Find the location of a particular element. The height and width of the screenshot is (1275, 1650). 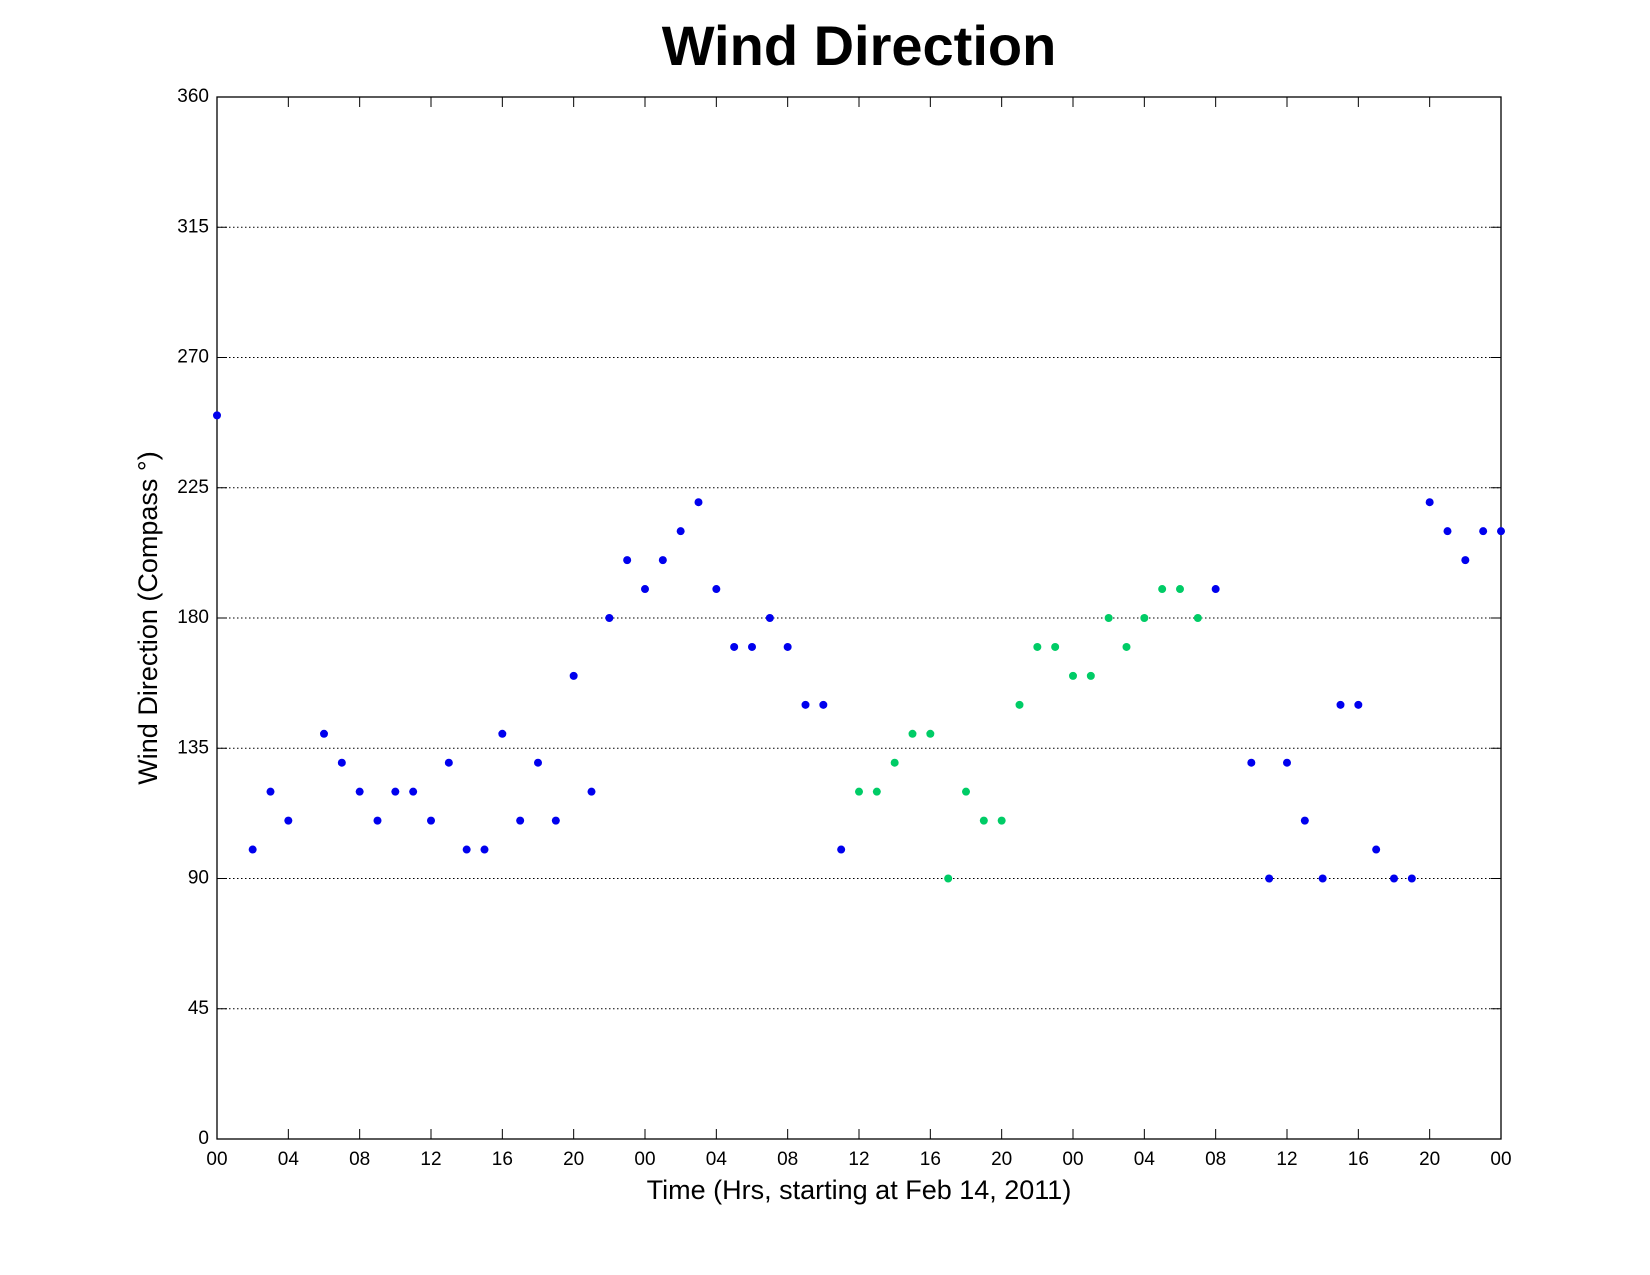

y-tick-label: 225 is located at coordinates (193, 487).